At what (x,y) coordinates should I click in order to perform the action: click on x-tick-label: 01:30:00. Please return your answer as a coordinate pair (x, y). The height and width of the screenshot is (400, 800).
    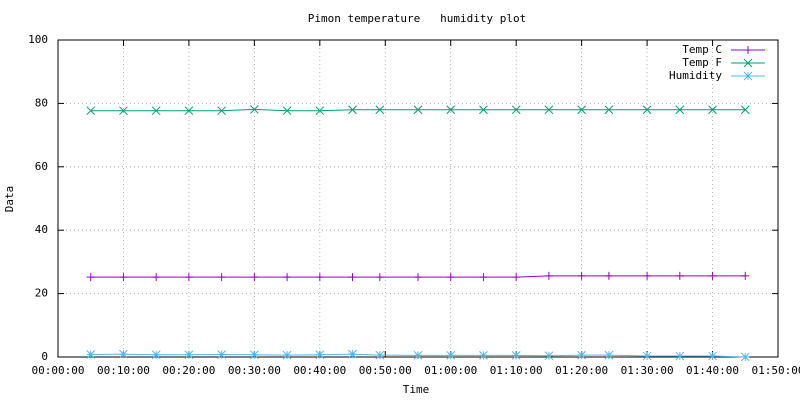
    Looking at the image, I should click on (647, 370).